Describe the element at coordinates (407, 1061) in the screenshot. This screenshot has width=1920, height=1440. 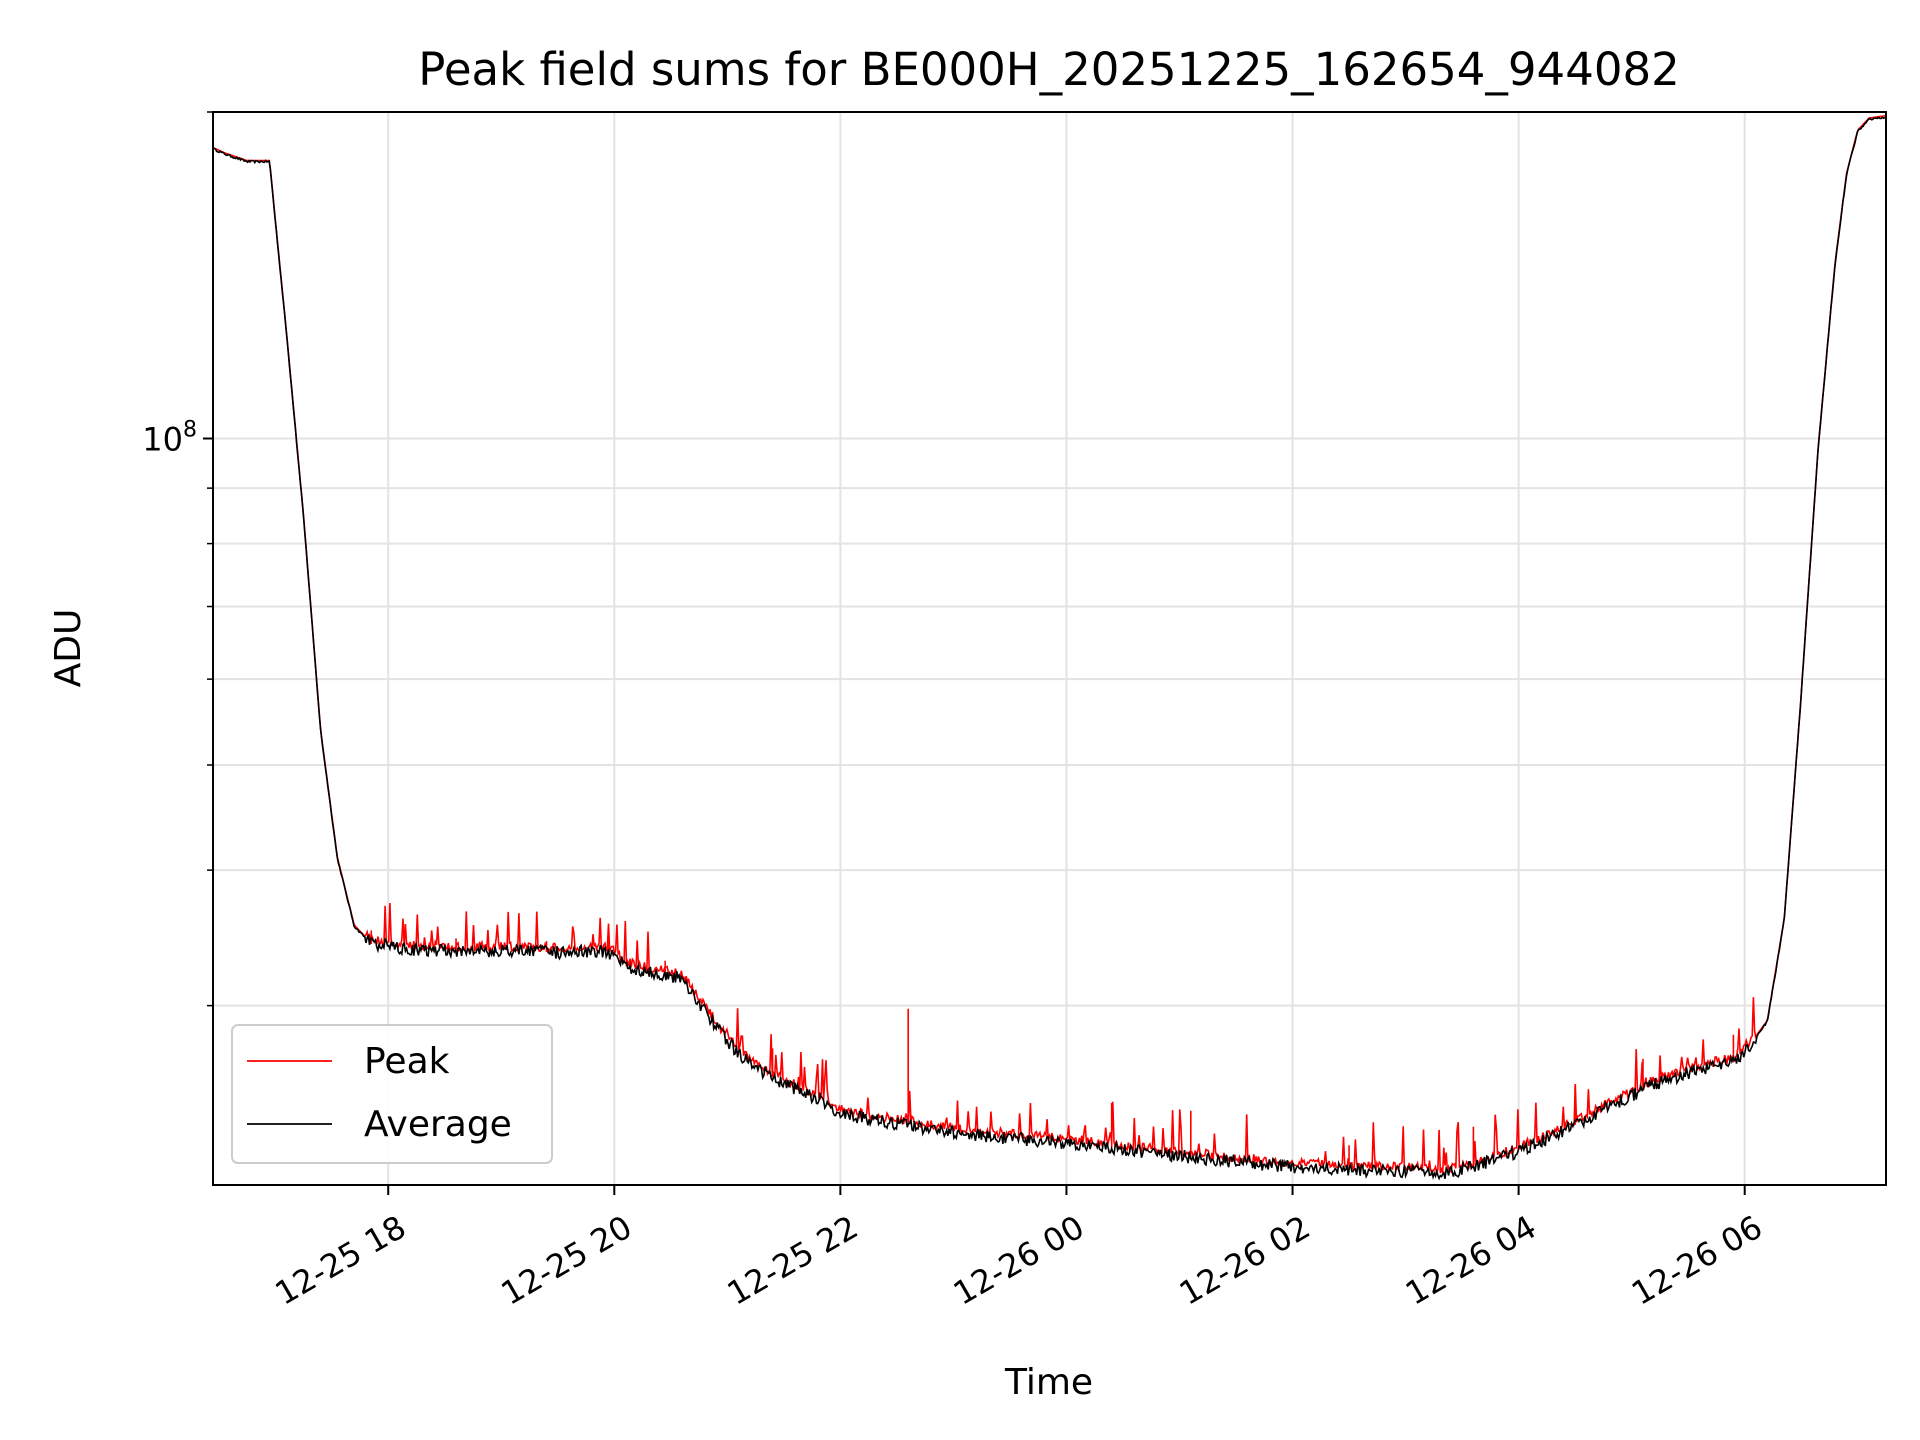
I see `legend-label-peak: Peak` at that location.